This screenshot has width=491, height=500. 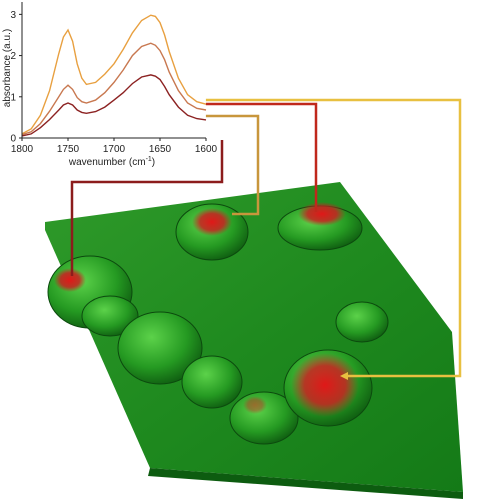 I want to click on x-tick-label: 1800, so click(x=22, y=149).